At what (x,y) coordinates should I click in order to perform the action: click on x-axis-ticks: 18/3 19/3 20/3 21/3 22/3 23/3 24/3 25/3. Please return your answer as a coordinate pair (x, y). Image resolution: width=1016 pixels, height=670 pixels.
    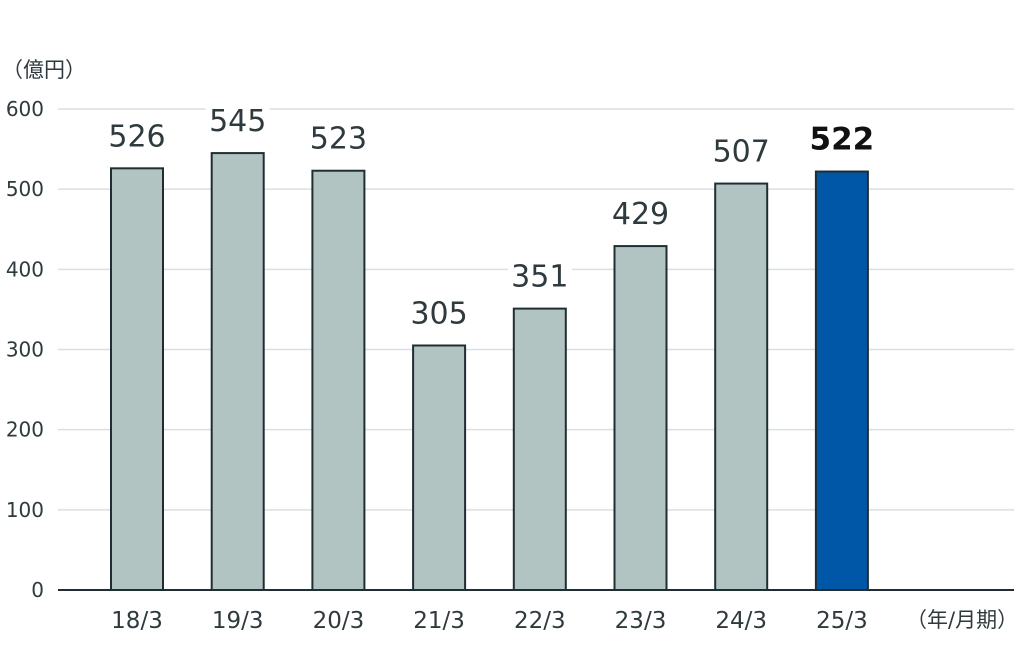
    Looking at the image, I should click on (489, 621).